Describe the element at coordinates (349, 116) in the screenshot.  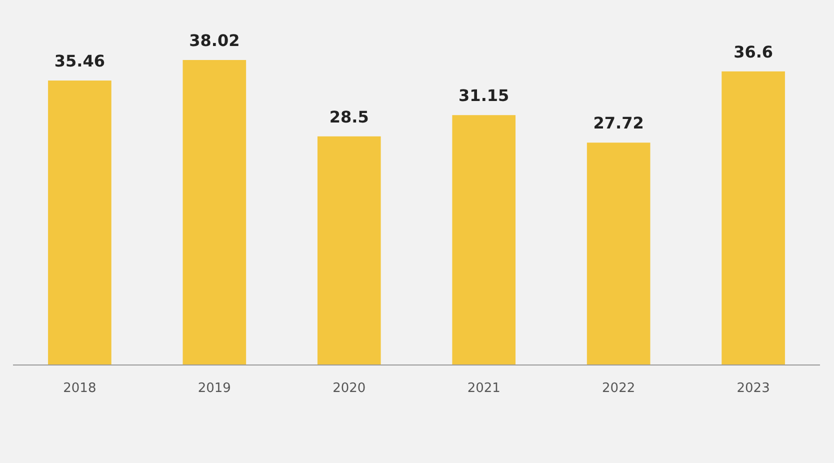
I see `data-label: 28.5` at that location.